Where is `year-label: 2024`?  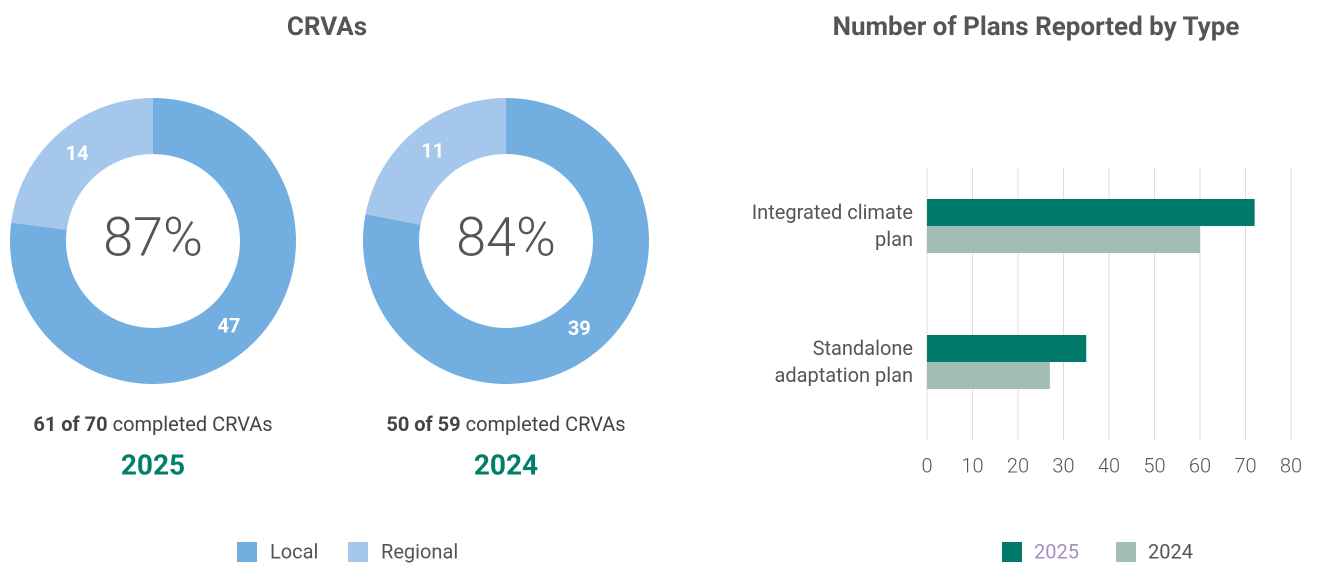 year-label: 2024 is located at coordinates (506, 464).